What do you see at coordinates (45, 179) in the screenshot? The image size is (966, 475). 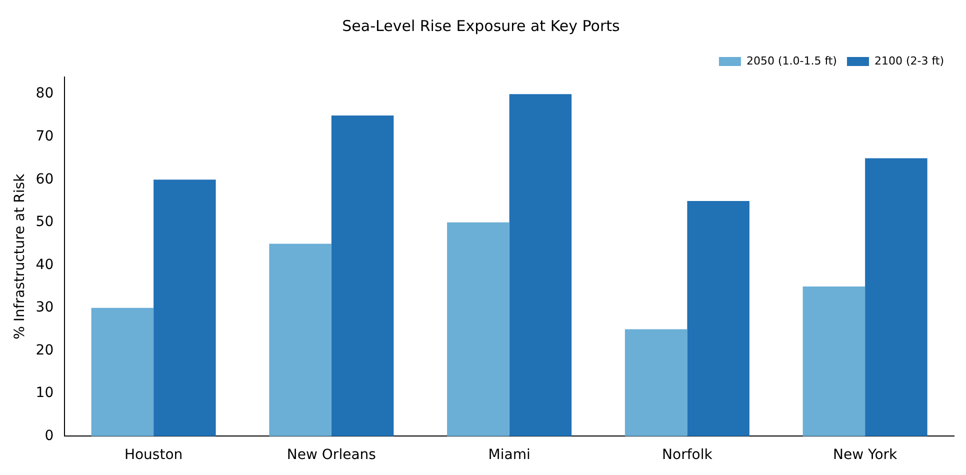 I see `y-tick-label: 60` at bounding box center [45, 179].